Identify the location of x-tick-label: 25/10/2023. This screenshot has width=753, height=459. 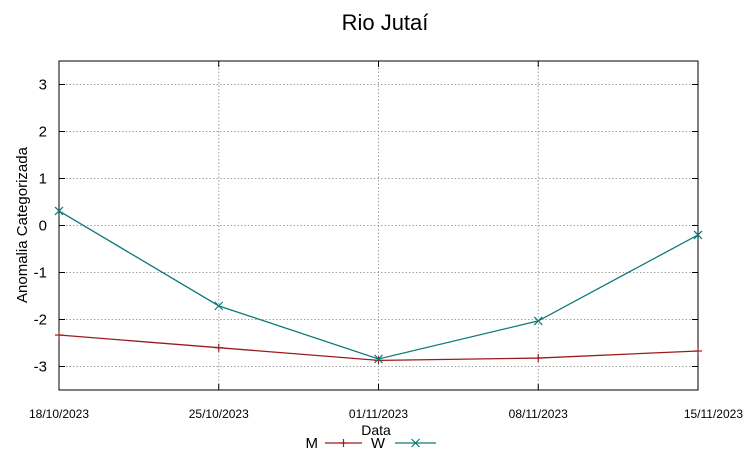
(219, 414).